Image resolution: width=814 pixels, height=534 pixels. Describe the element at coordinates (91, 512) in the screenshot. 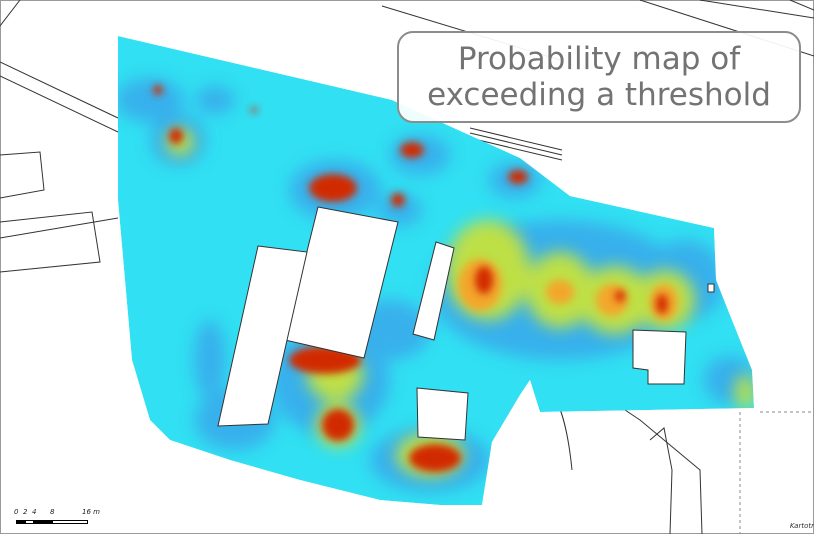

I see `scale-label-16: 16 m` at that location.